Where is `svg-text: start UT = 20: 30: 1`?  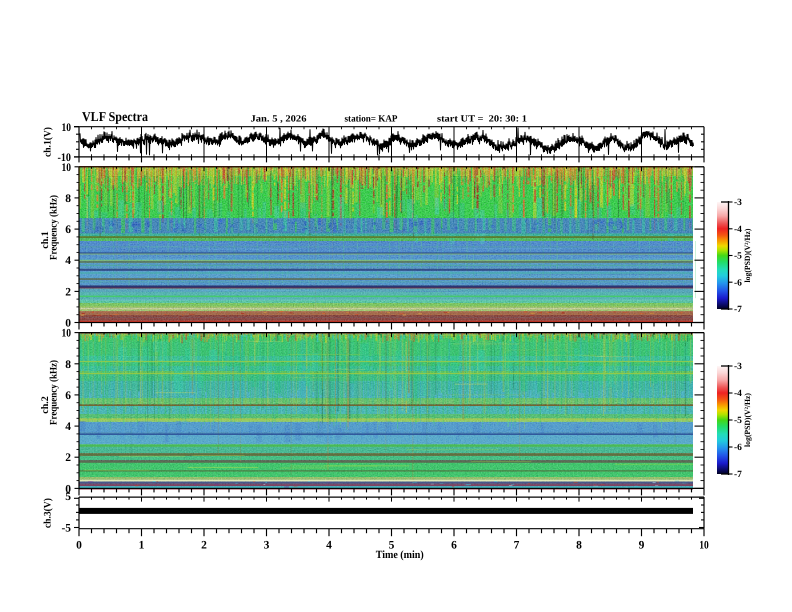
svg-text: start UT = 20: 30: 1 is located at coordinates (482, 119).